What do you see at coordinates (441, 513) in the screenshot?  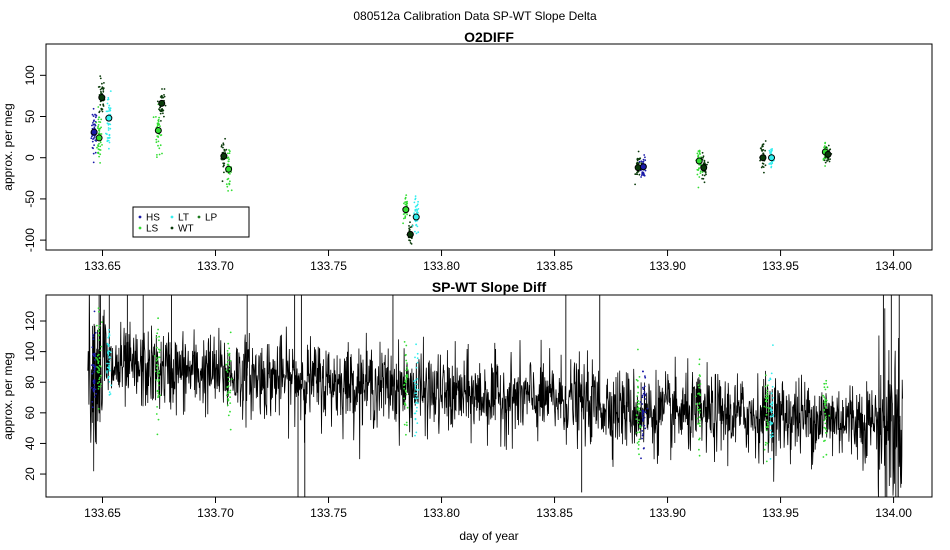 I see `slope-diff-x-tick-label: 133.80` at bounding box center [441, 513].